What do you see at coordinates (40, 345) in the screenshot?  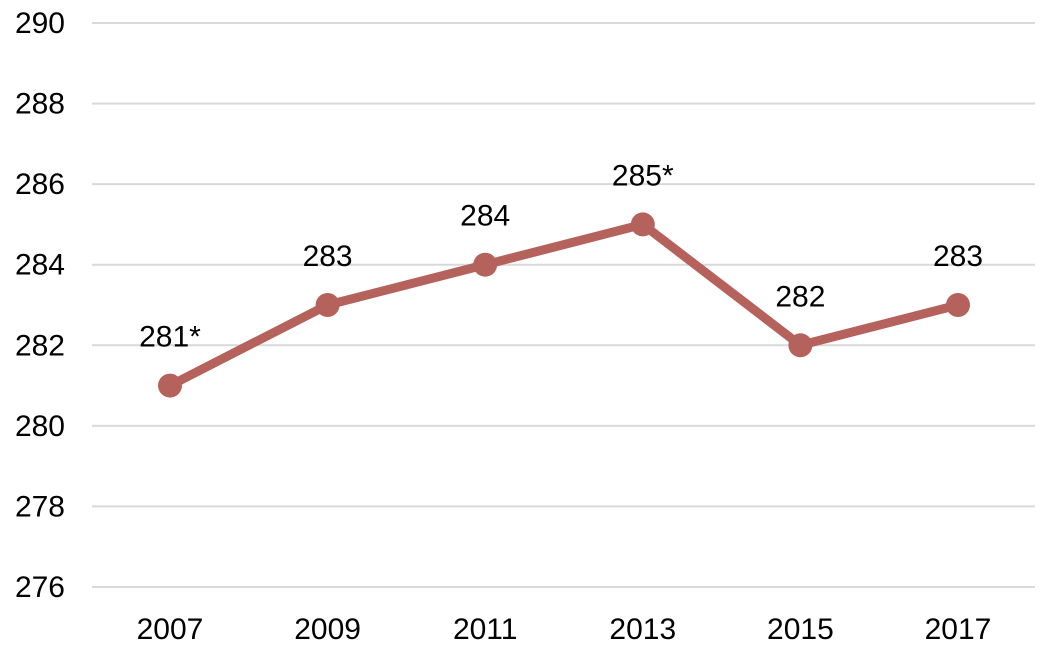 I see `y-tick-label: 282` at bounding box center [40, 345].